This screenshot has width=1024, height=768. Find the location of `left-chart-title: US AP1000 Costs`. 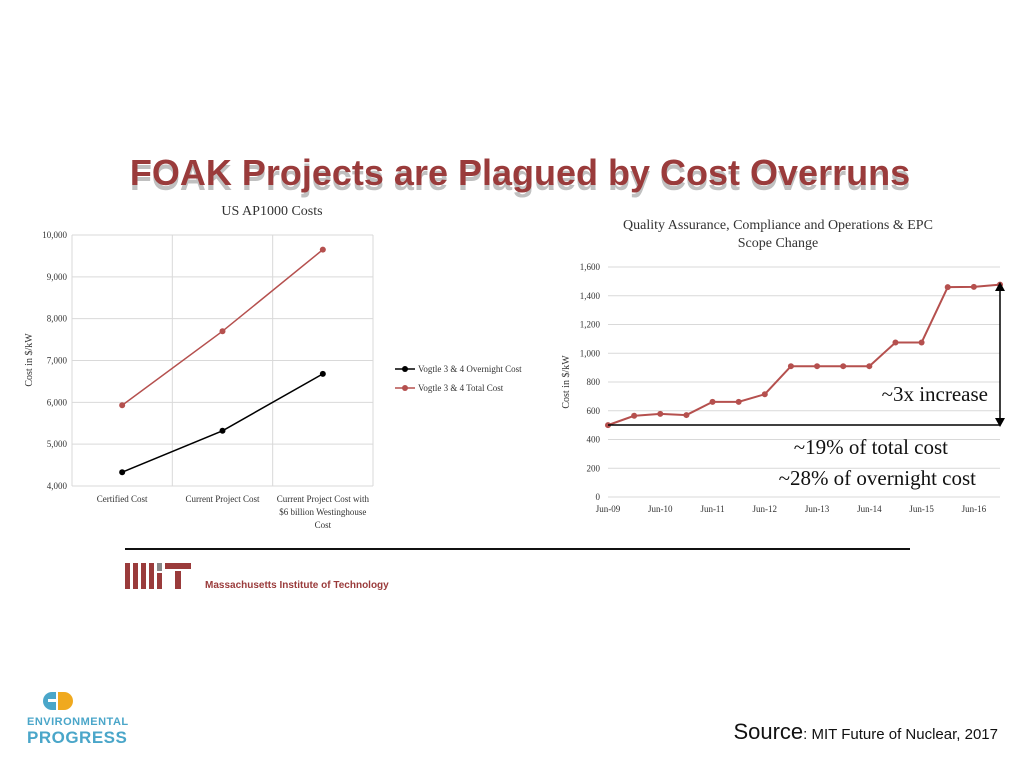

left-chart-title: US AP1000 Costs is located at coordinates (271, 211).